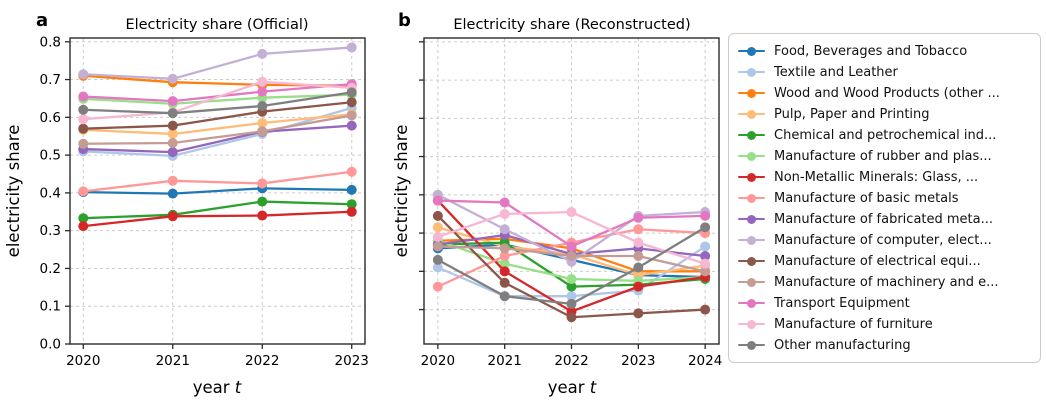 The image size is (1046, 407). What do you see at coordinates (505, 361) in the screenshot?
I see `x-tick-label: 2021` at bounding box center [505, 361].